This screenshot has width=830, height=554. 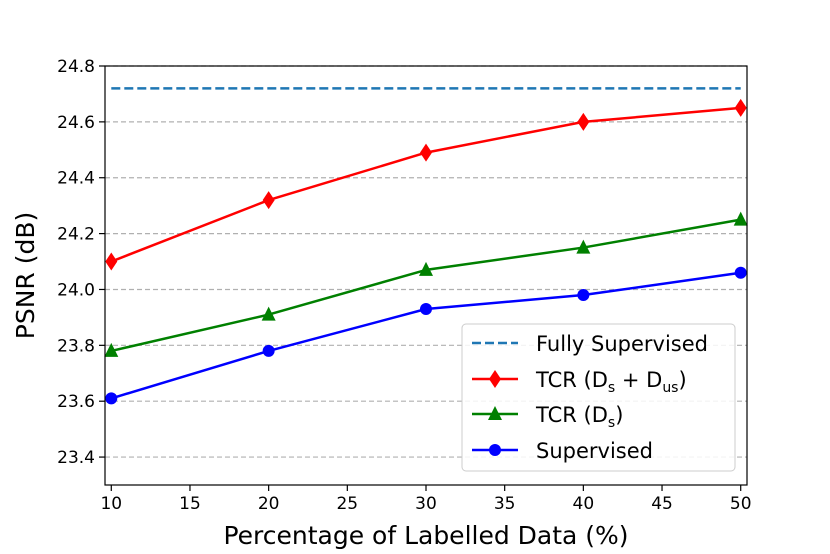 What do you see at coordinates (662, 504) in the screenshot?
I see `x-tick-label: 45` at bounding box center [662, 504].